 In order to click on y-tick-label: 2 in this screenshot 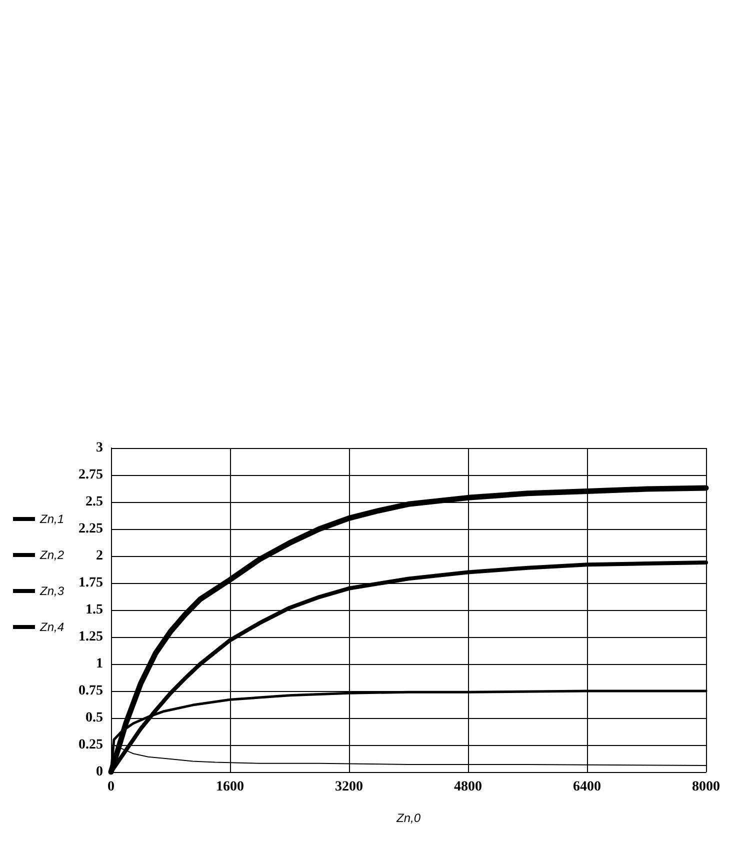, I will do `click(99, 556)`.